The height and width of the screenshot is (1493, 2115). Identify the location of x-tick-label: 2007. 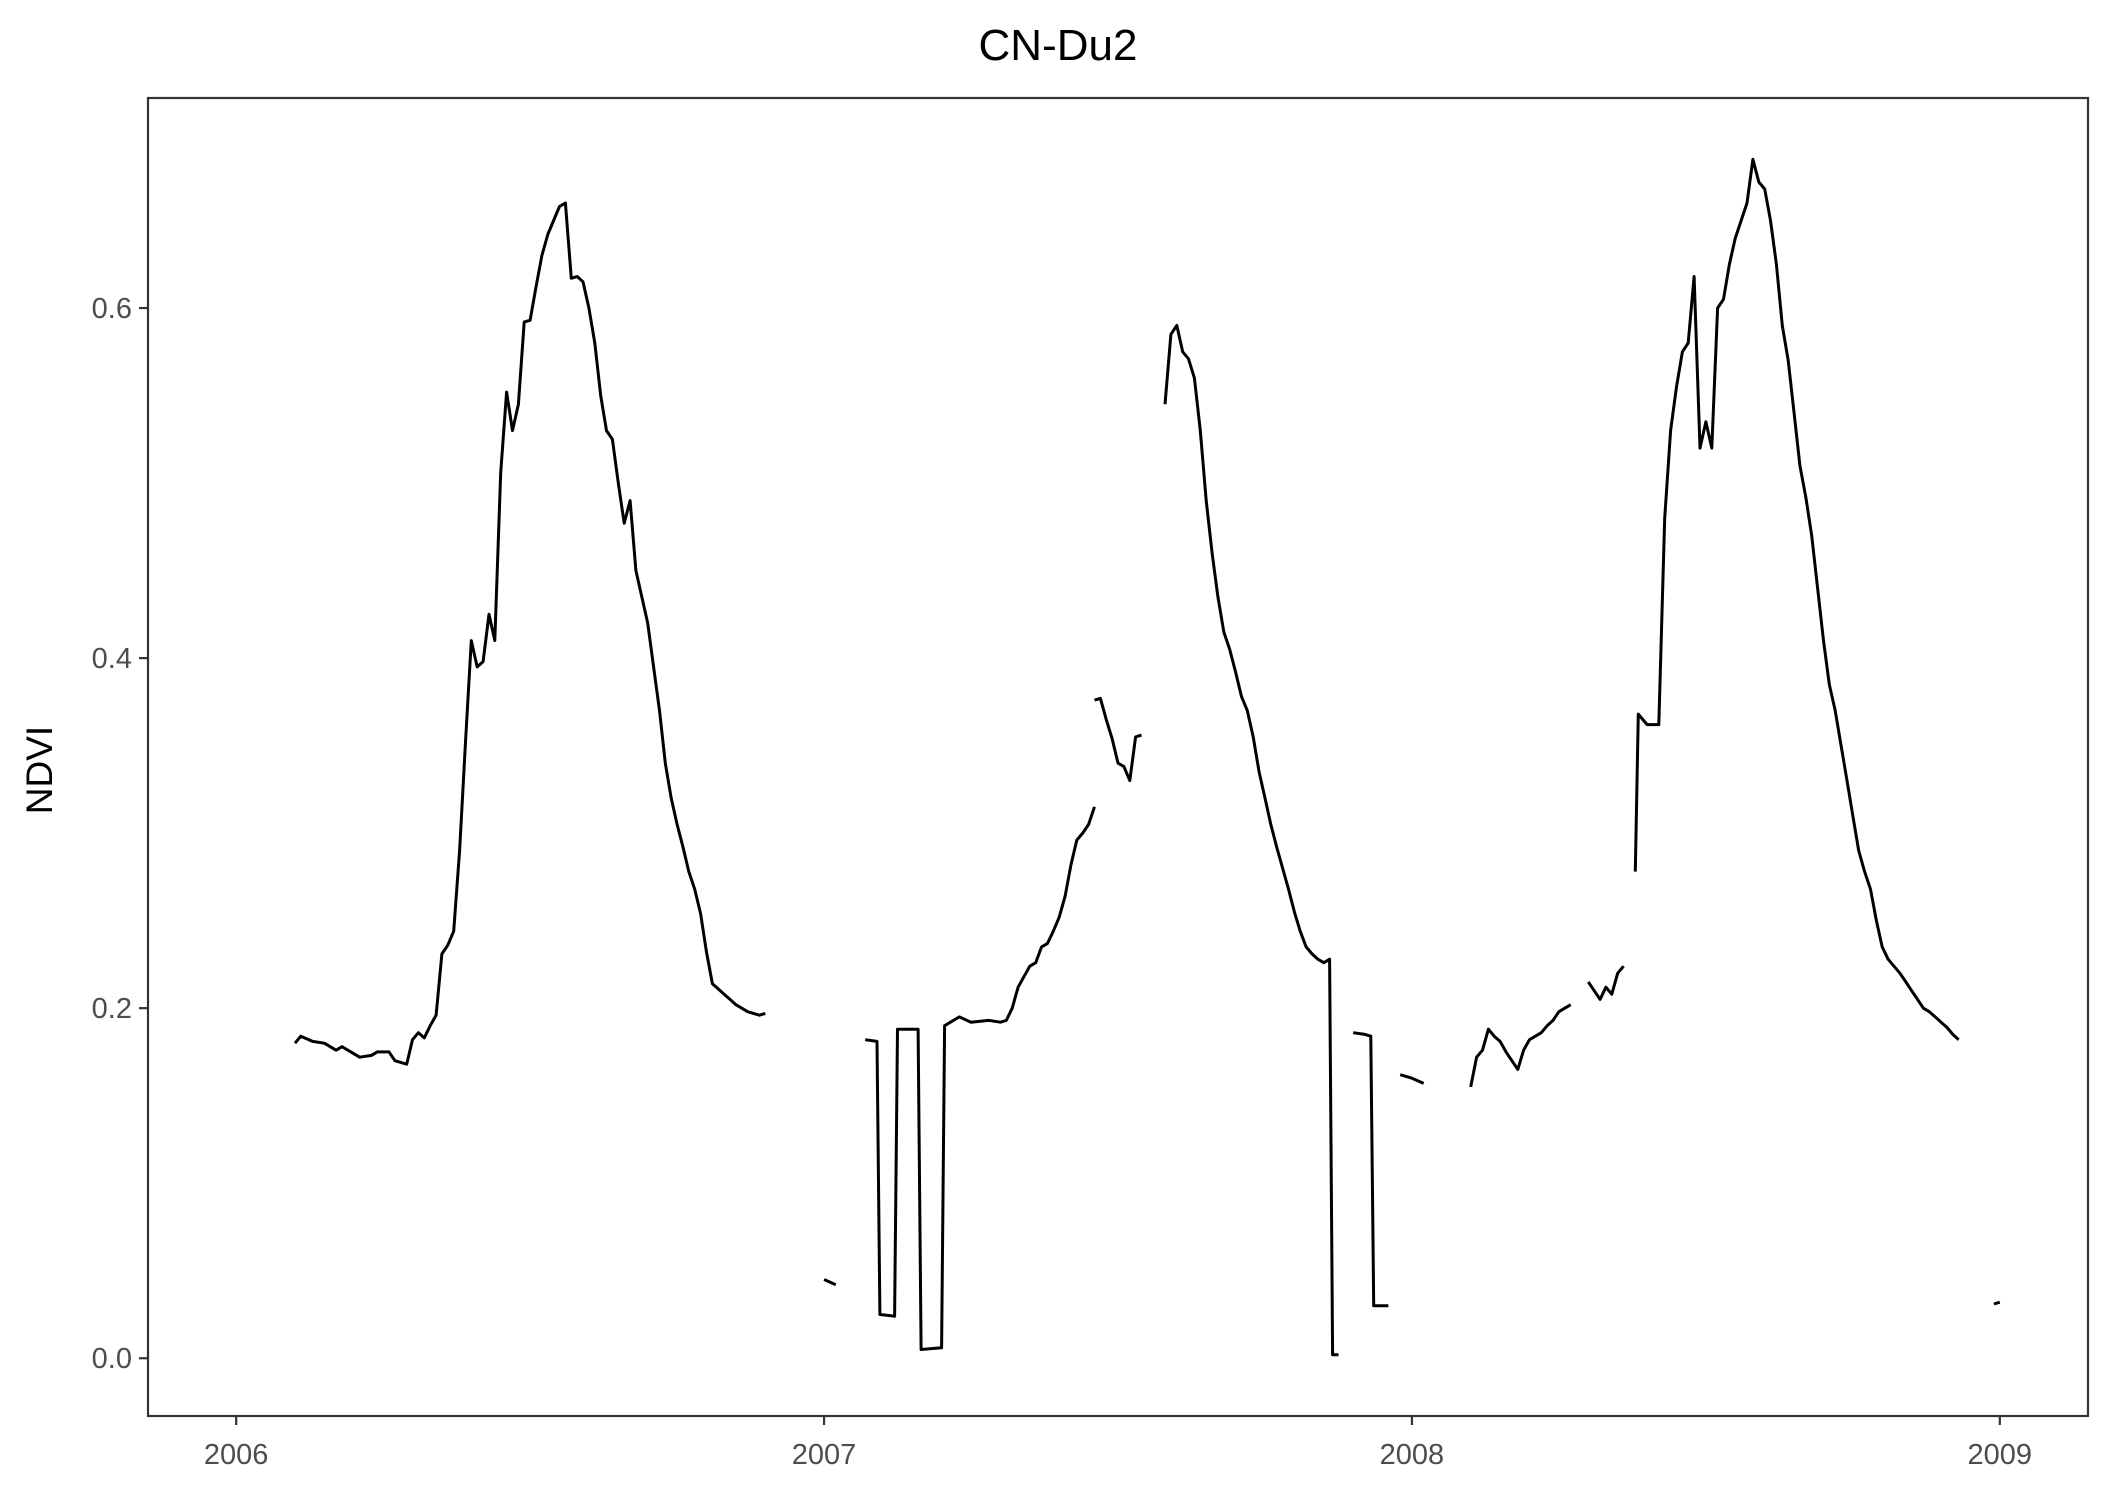
(824, 1455).